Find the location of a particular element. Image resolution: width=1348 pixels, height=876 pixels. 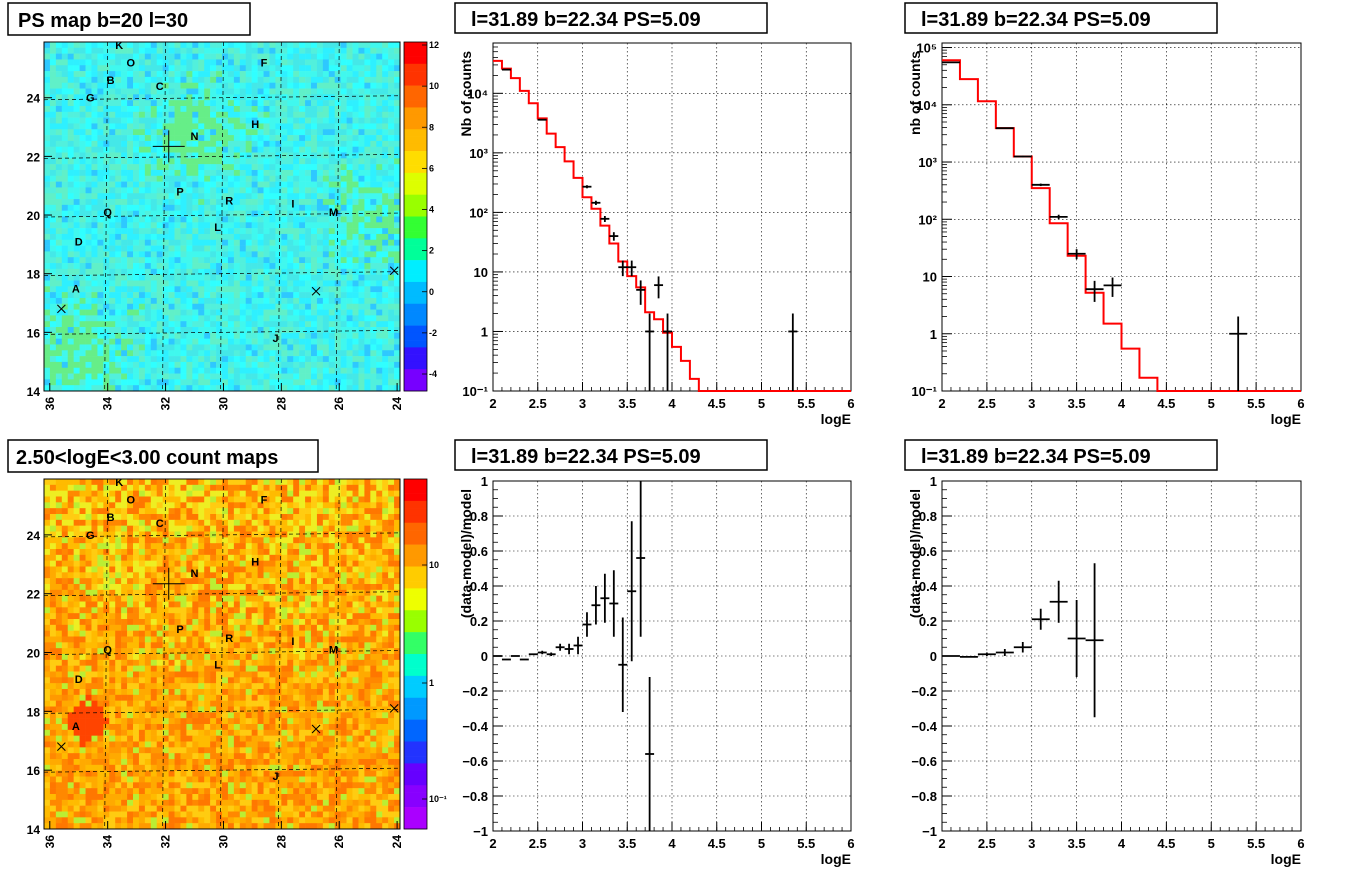

source-label: P is located at coordinates (179, 193).